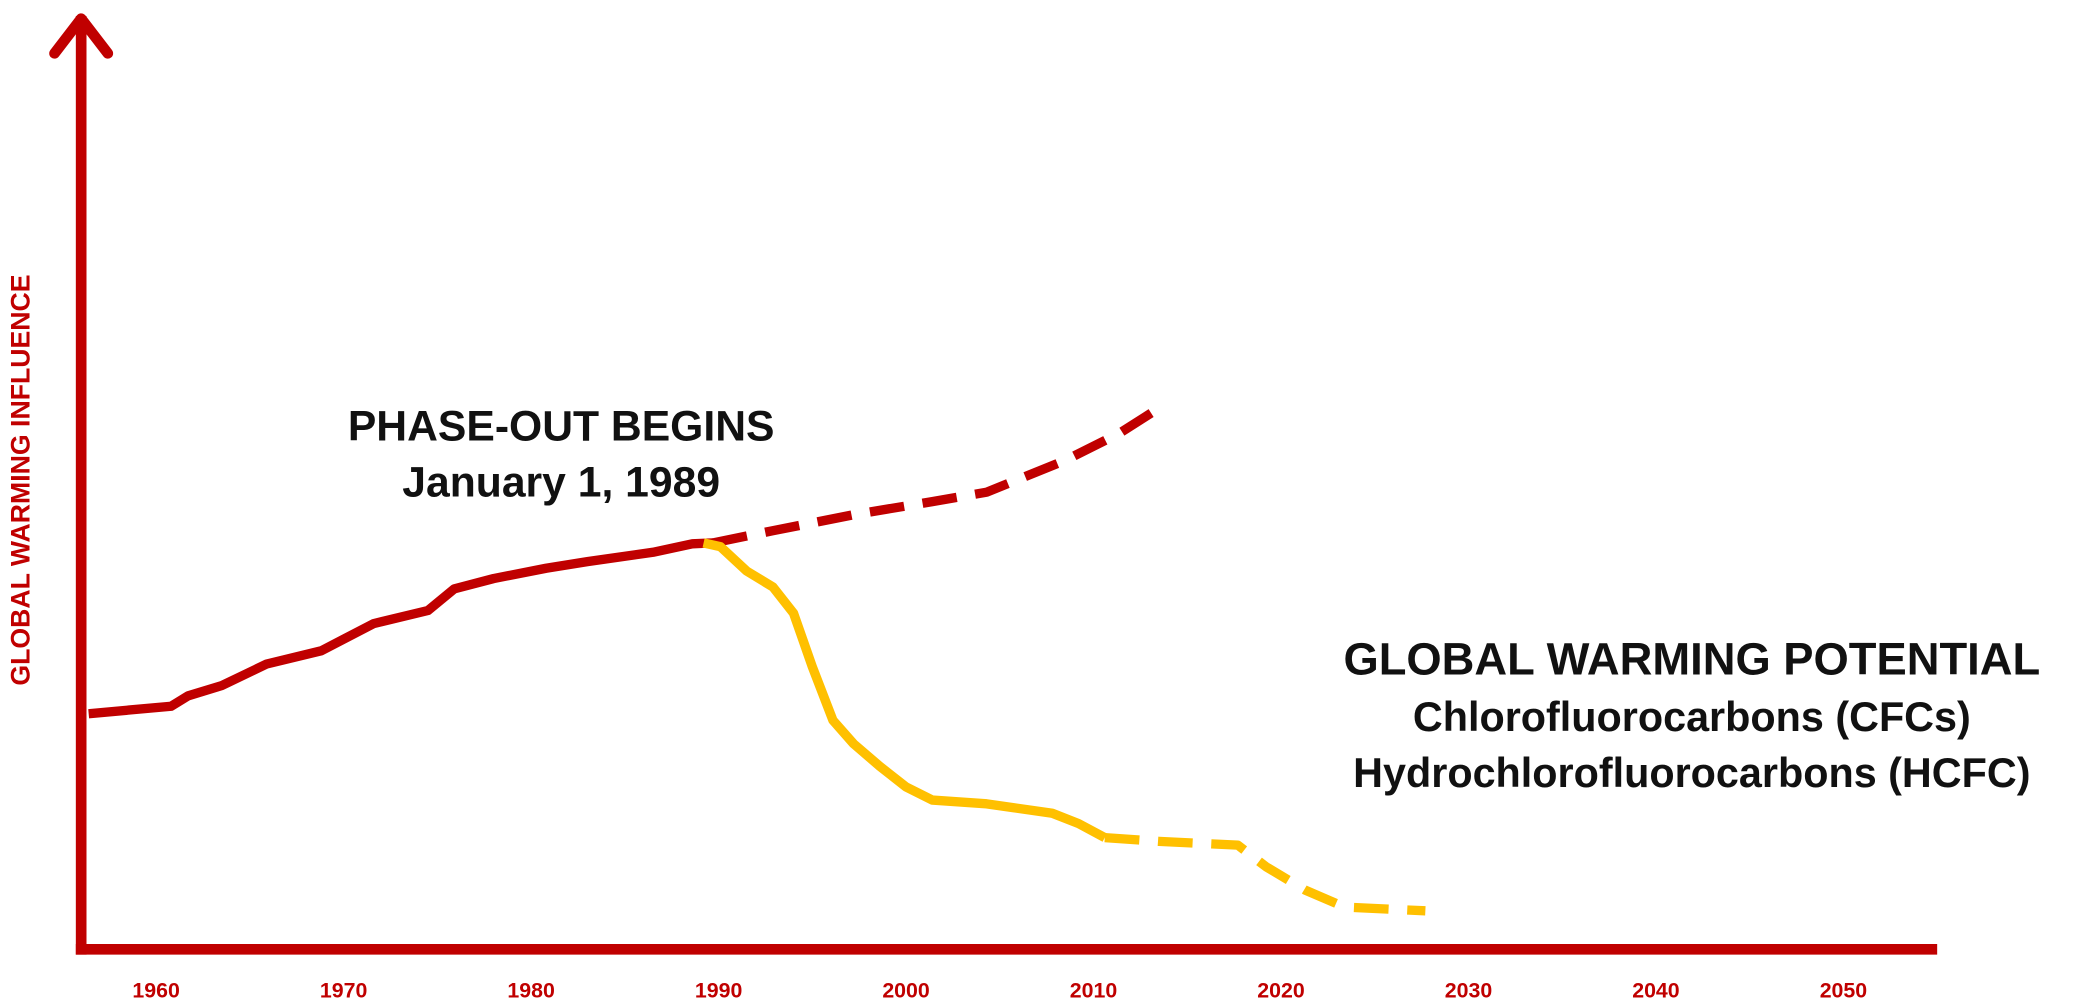  I want to click on x-tick-label: 1970, so click(343, 991).